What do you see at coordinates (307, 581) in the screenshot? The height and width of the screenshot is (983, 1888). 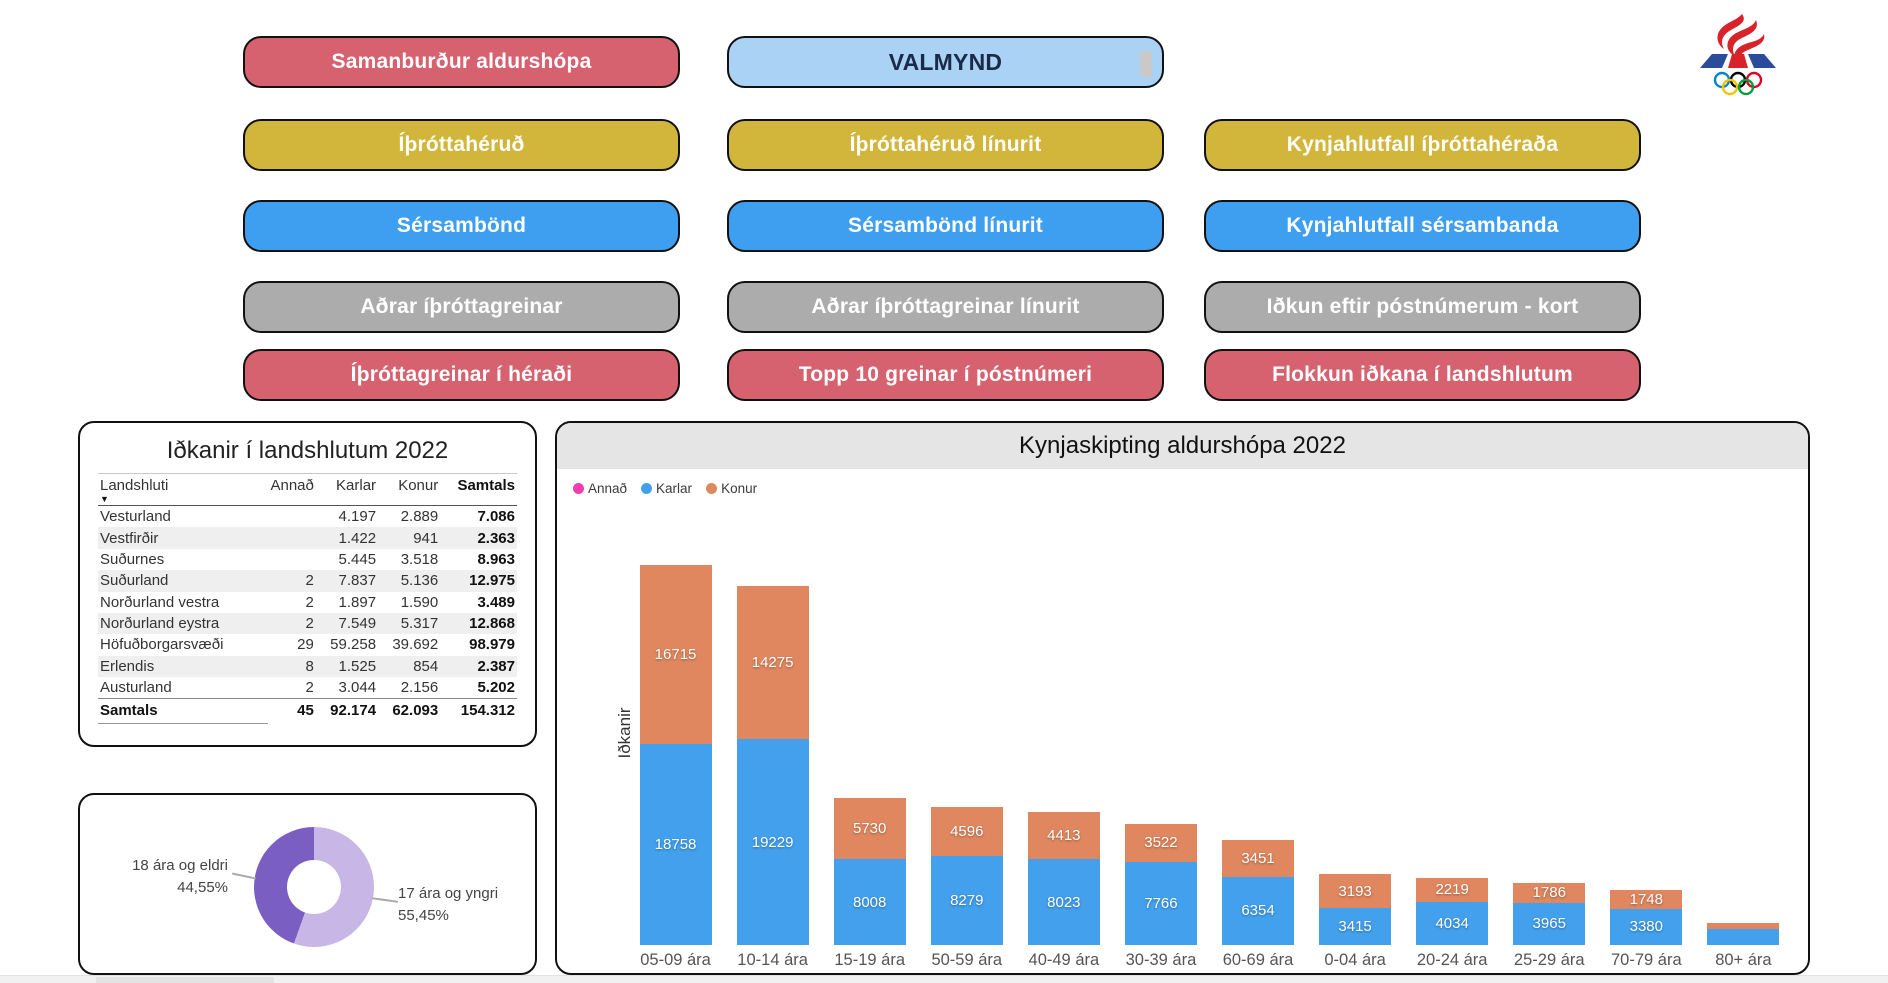 I see `table-row: Suðurland 2 7.837 5.136 12.975` at bounding box center [307, 581].